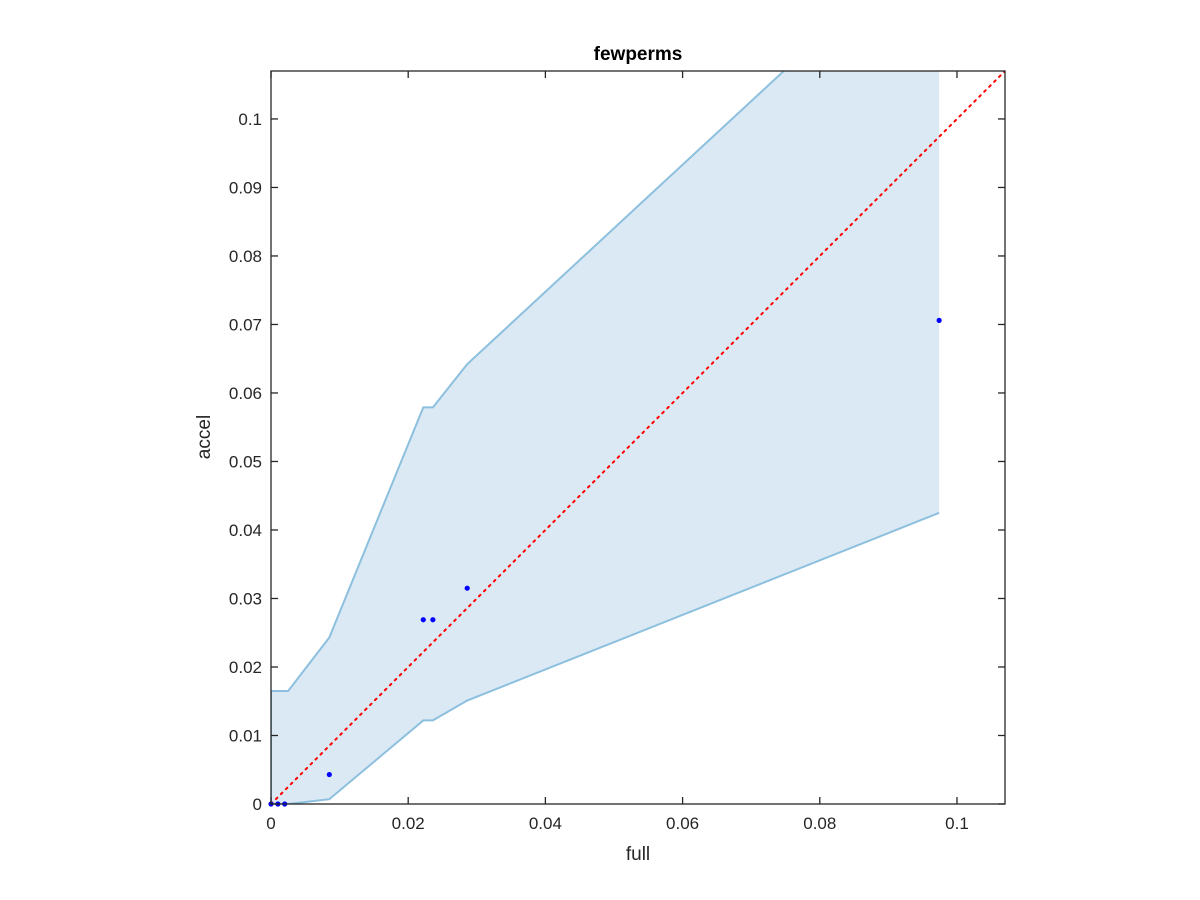  What do you see at coordinates (245, 256) in the screenshot?
I see `y-tick-label: 0.08` at bounding box center [245, 256].